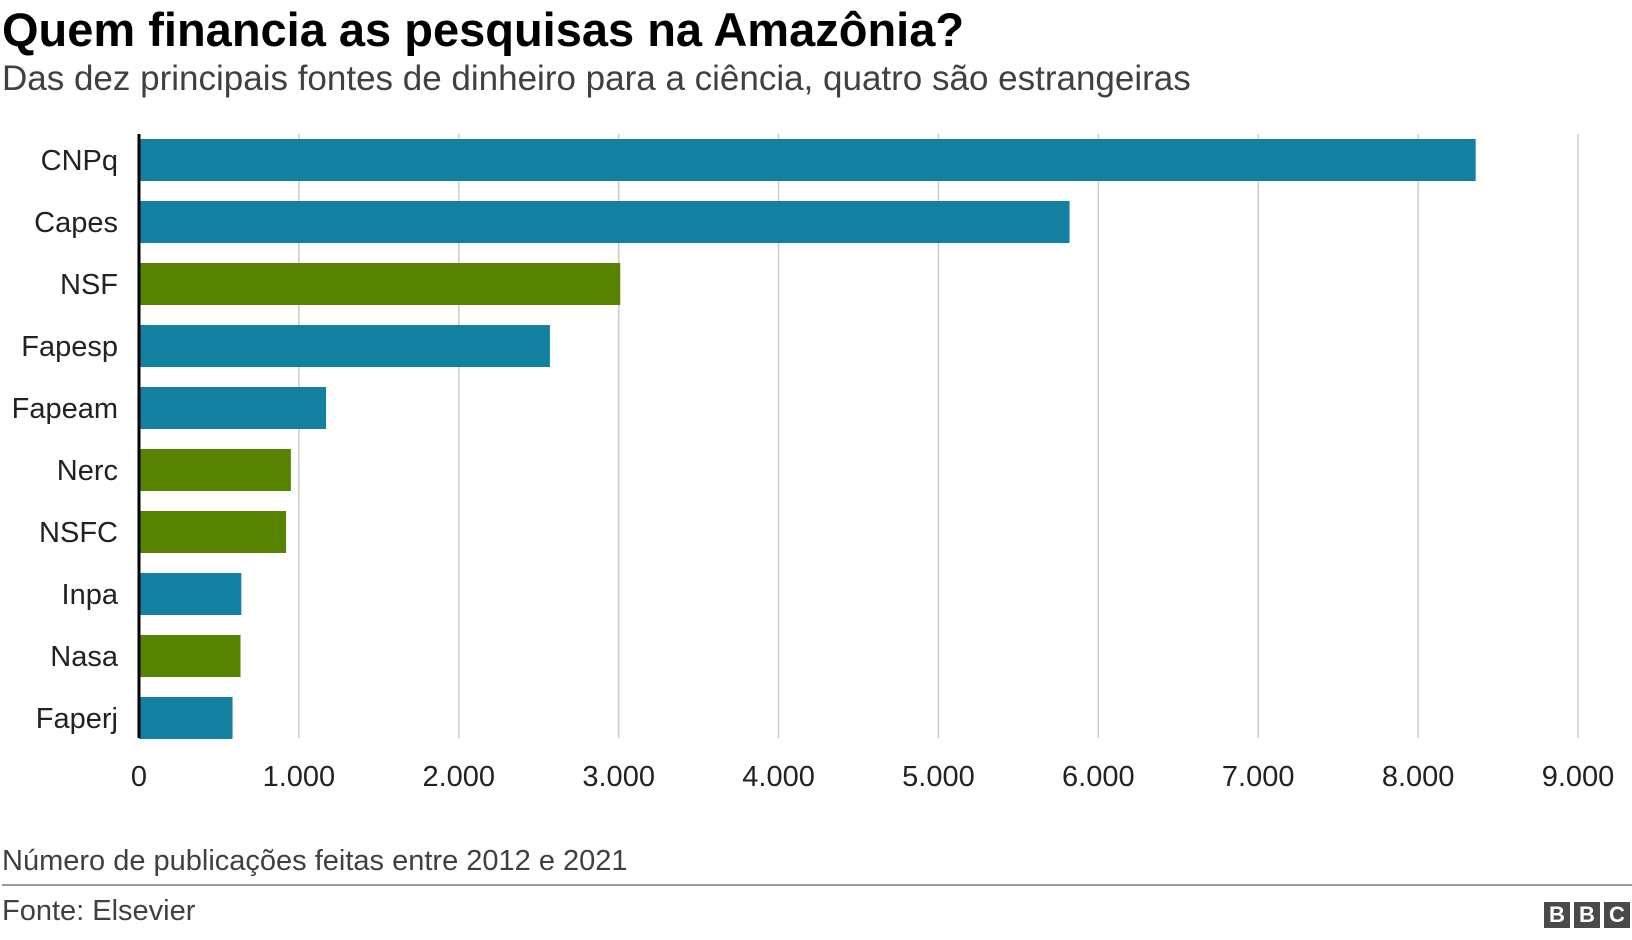  What do you see at coordinates (186, 718) in the screenshot?
I see `bar-faperj` at bounding box center [186, 718].